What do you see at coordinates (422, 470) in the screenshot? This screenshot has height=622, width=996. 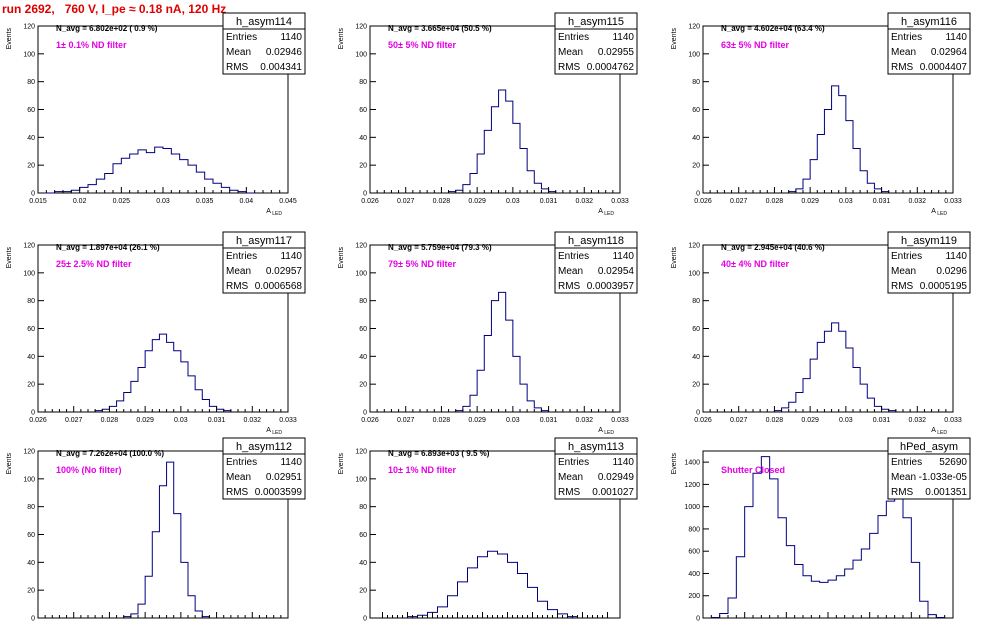 I see `filter-annotation: 10± 1% ND filter` at bounding box center [422, 470].